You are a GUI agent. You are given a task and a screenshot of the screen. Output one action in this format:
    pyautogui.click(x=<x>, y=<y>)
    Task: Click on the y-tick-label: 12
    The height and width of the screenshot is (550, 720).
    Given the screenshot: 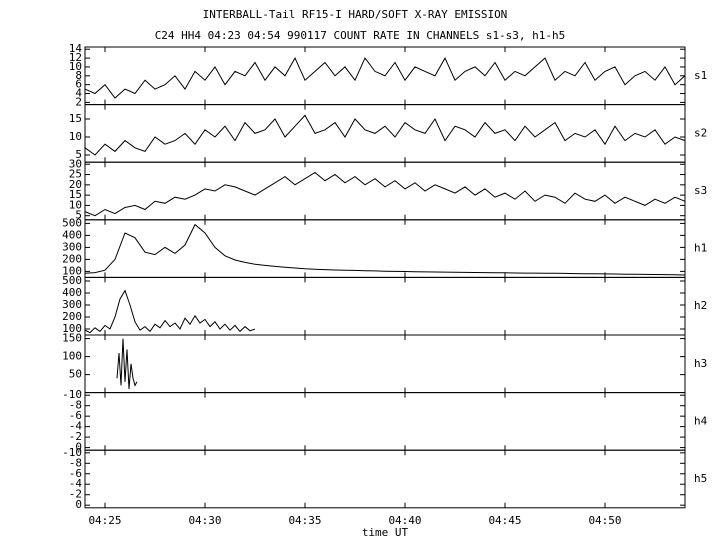 What is the action you would take?
    pyautogui.click(x=75, y=57)
    